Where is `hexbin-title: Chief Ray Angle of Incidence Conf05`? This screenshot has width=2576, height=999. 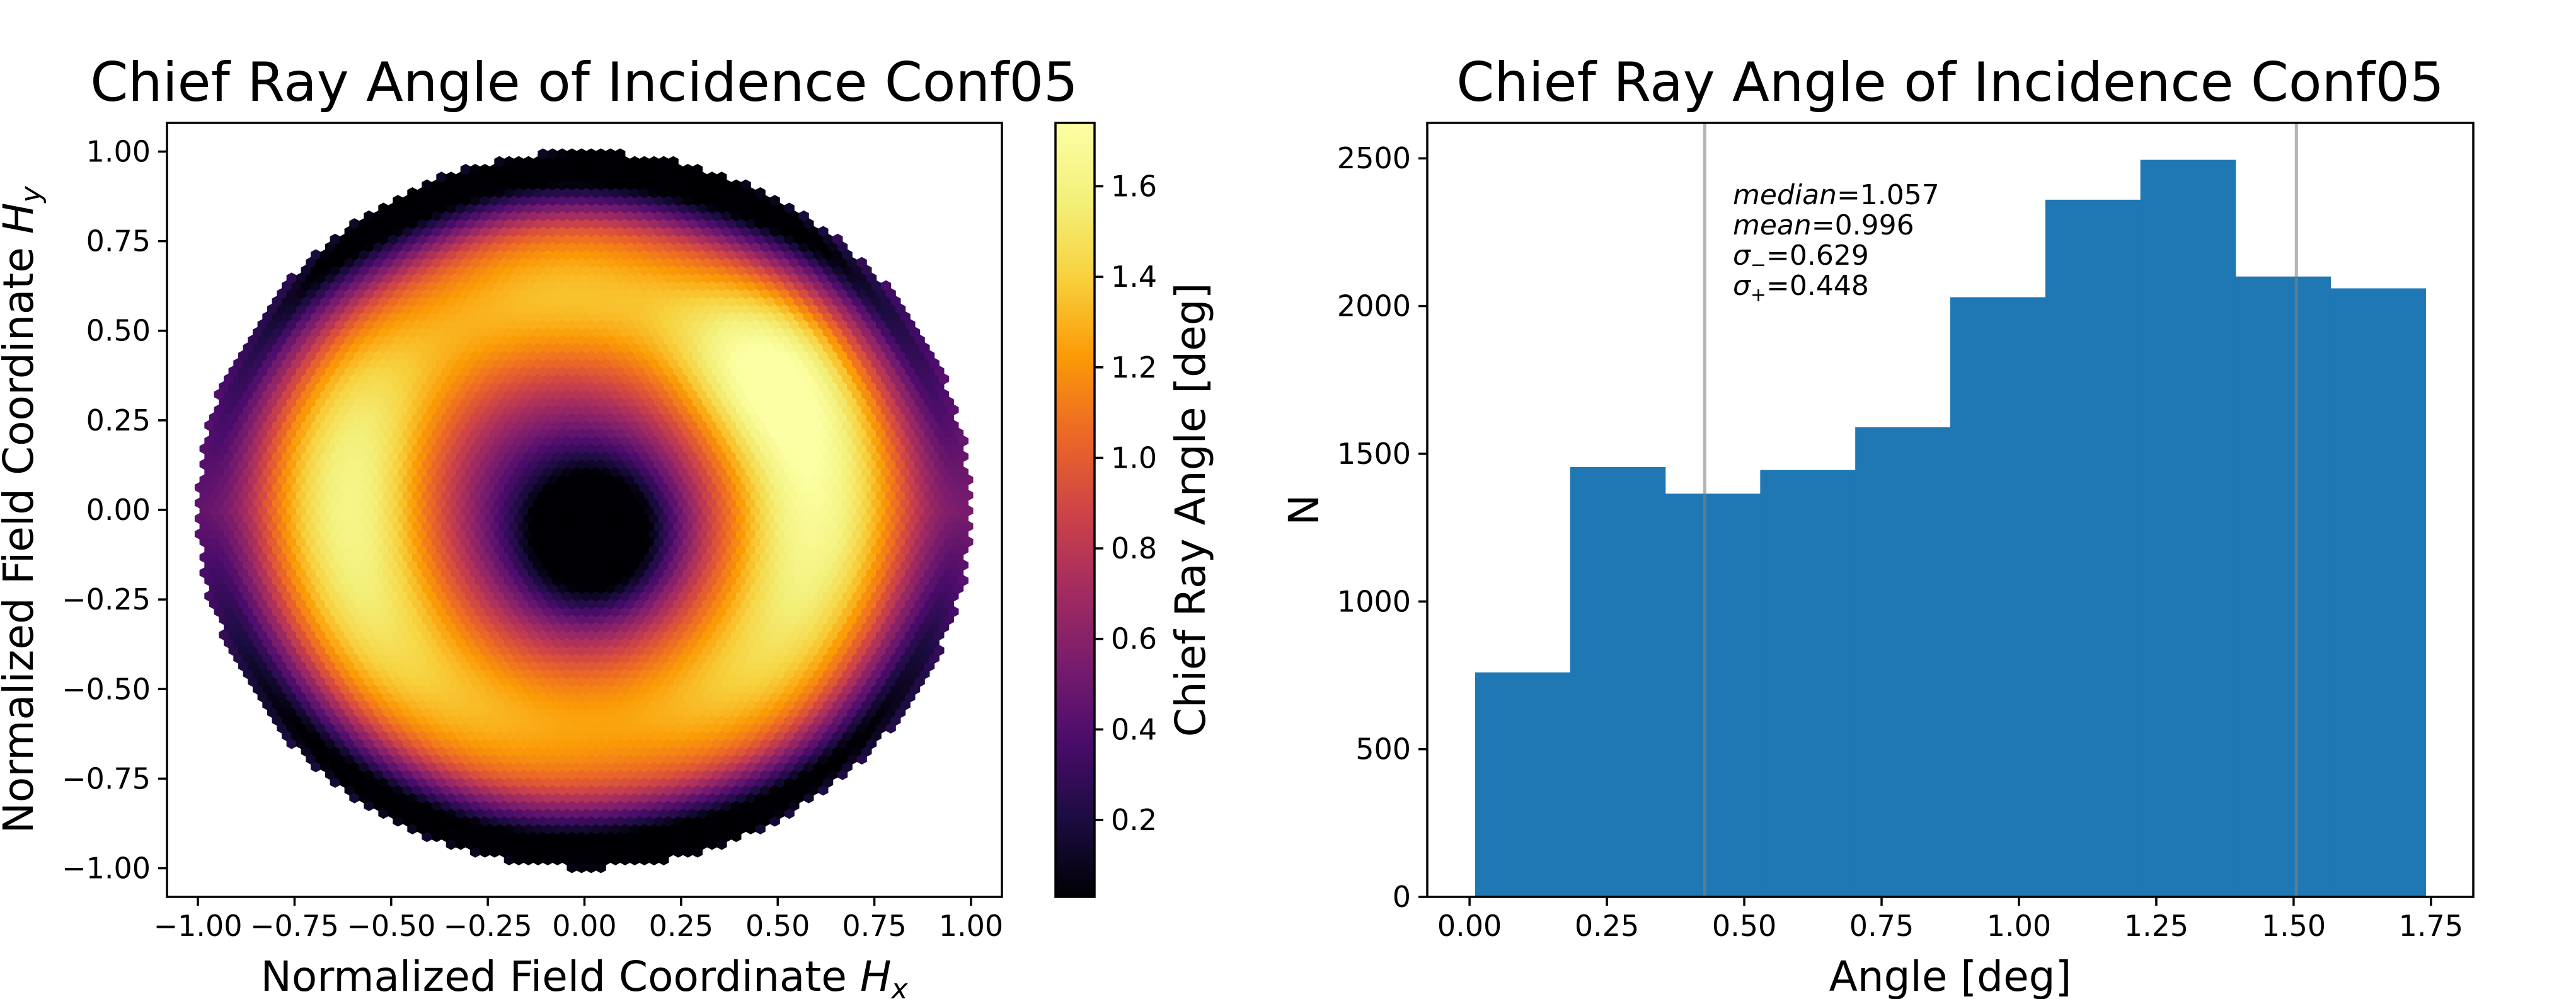 hexbin-title: Chief Ray Angle of Incidence Conf05 is located at coordinates (584, 83).